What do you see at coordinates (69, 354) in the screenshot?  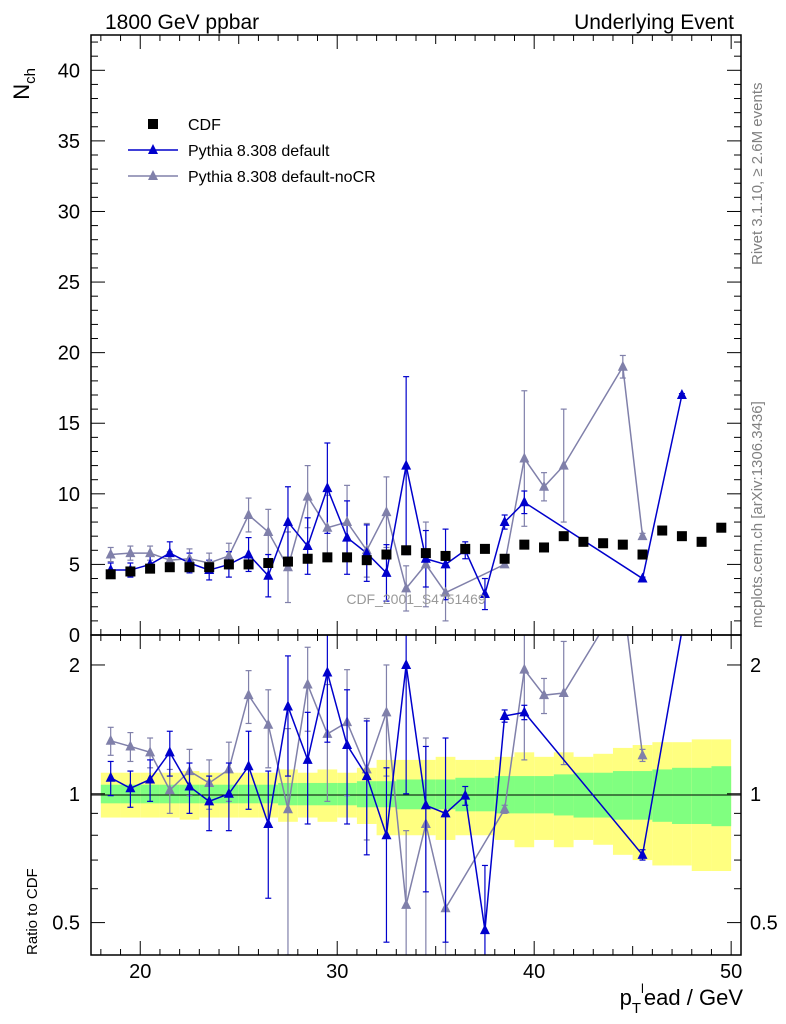 I see `y-tick-label-main: 20` at bounding box center [69, 354].